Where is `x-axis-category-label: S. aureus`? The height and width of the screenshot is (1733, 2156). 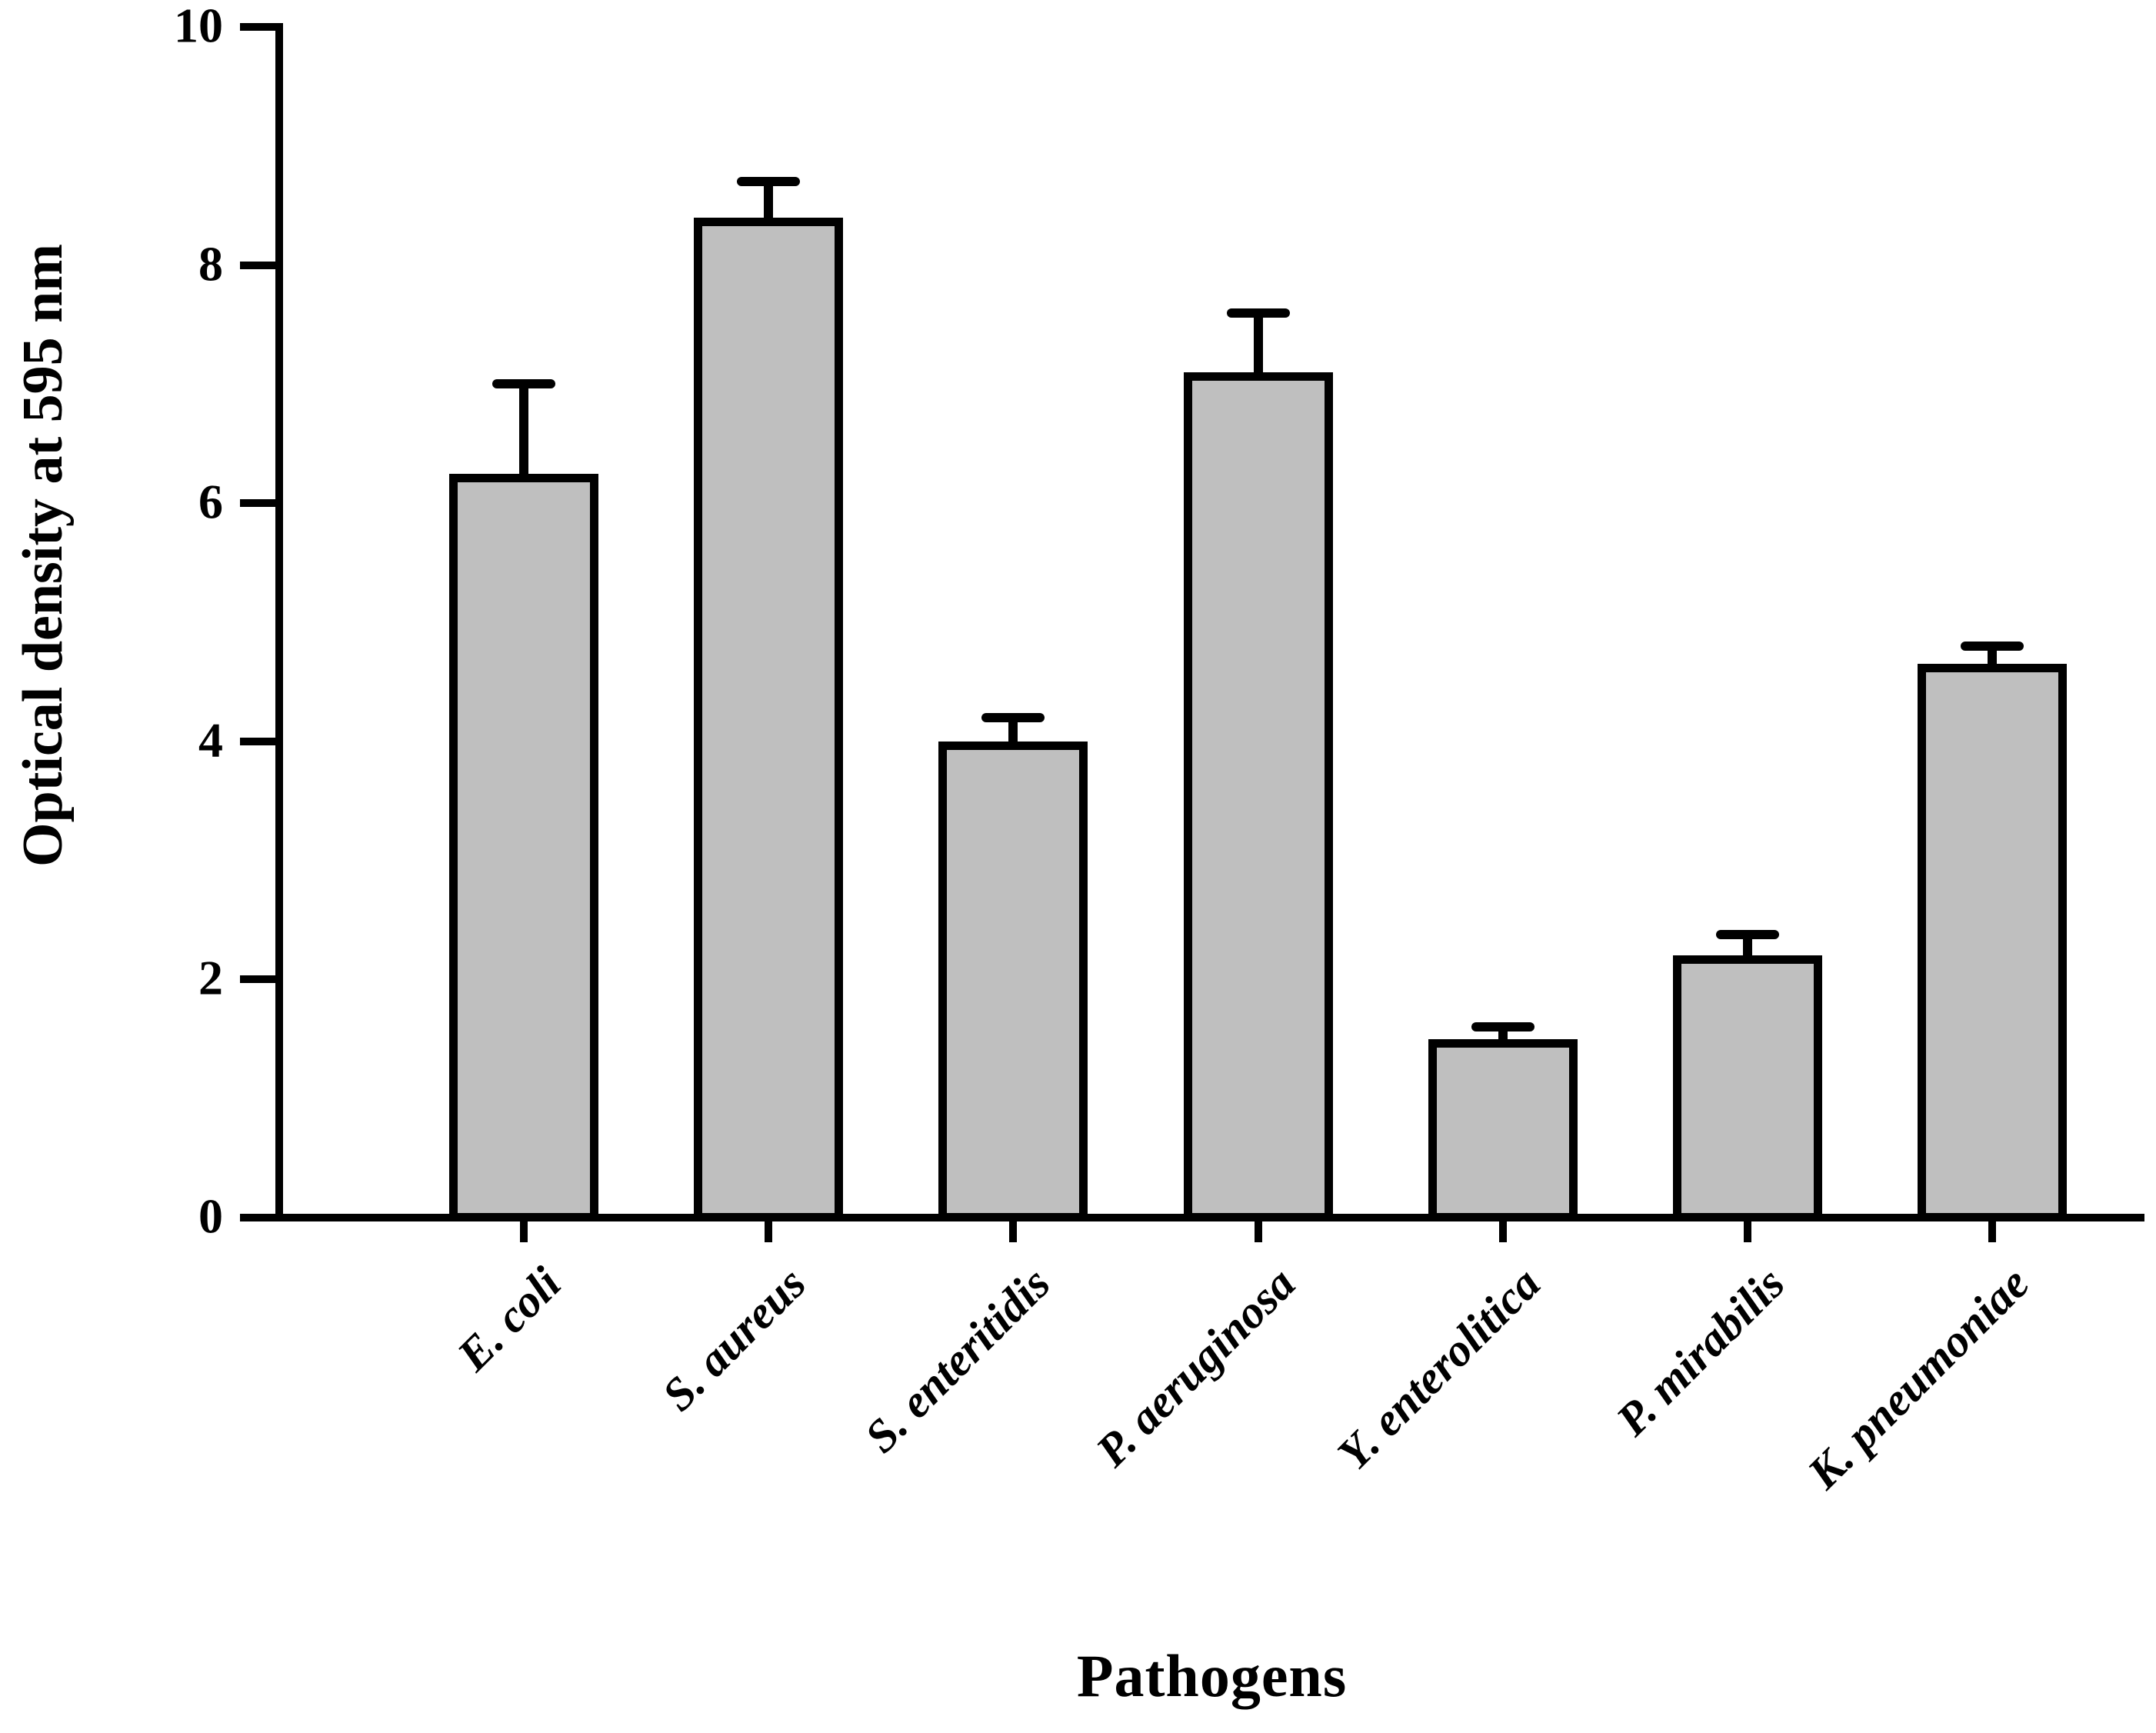 x-axis-category-label: S. aureus is located at coordinates (733, 1339).